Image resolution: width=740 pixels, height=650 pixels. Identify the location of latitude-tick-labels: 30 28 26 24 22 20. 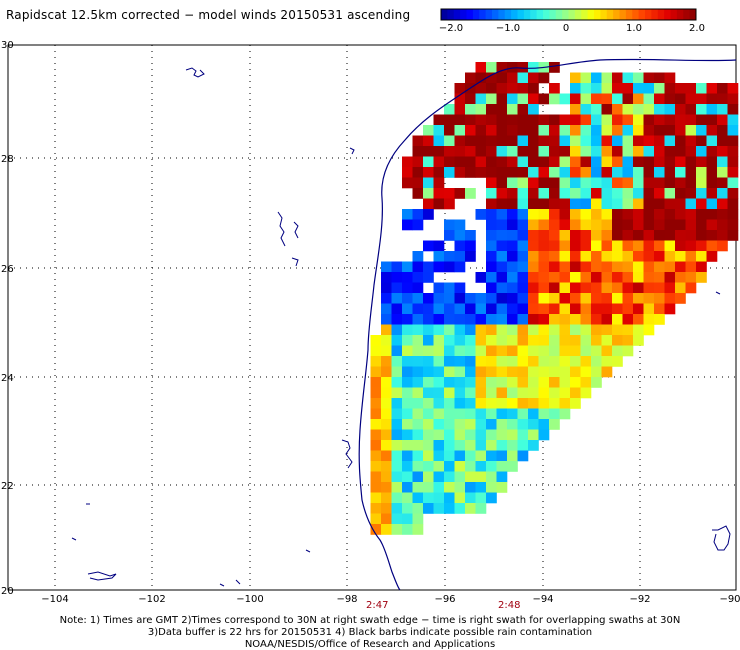
(7, 318).